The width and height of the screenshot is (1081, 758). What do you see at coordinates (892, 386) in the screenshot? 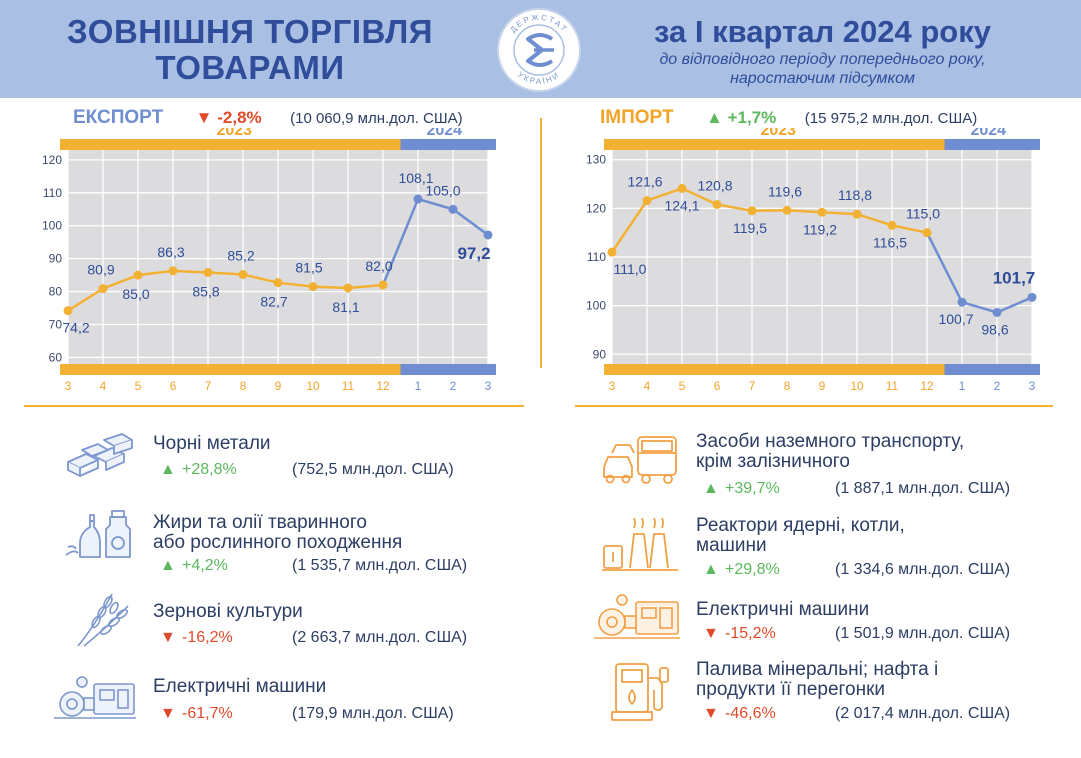
I see `import-xtick-label: 11` at bounding box center [892, 386].